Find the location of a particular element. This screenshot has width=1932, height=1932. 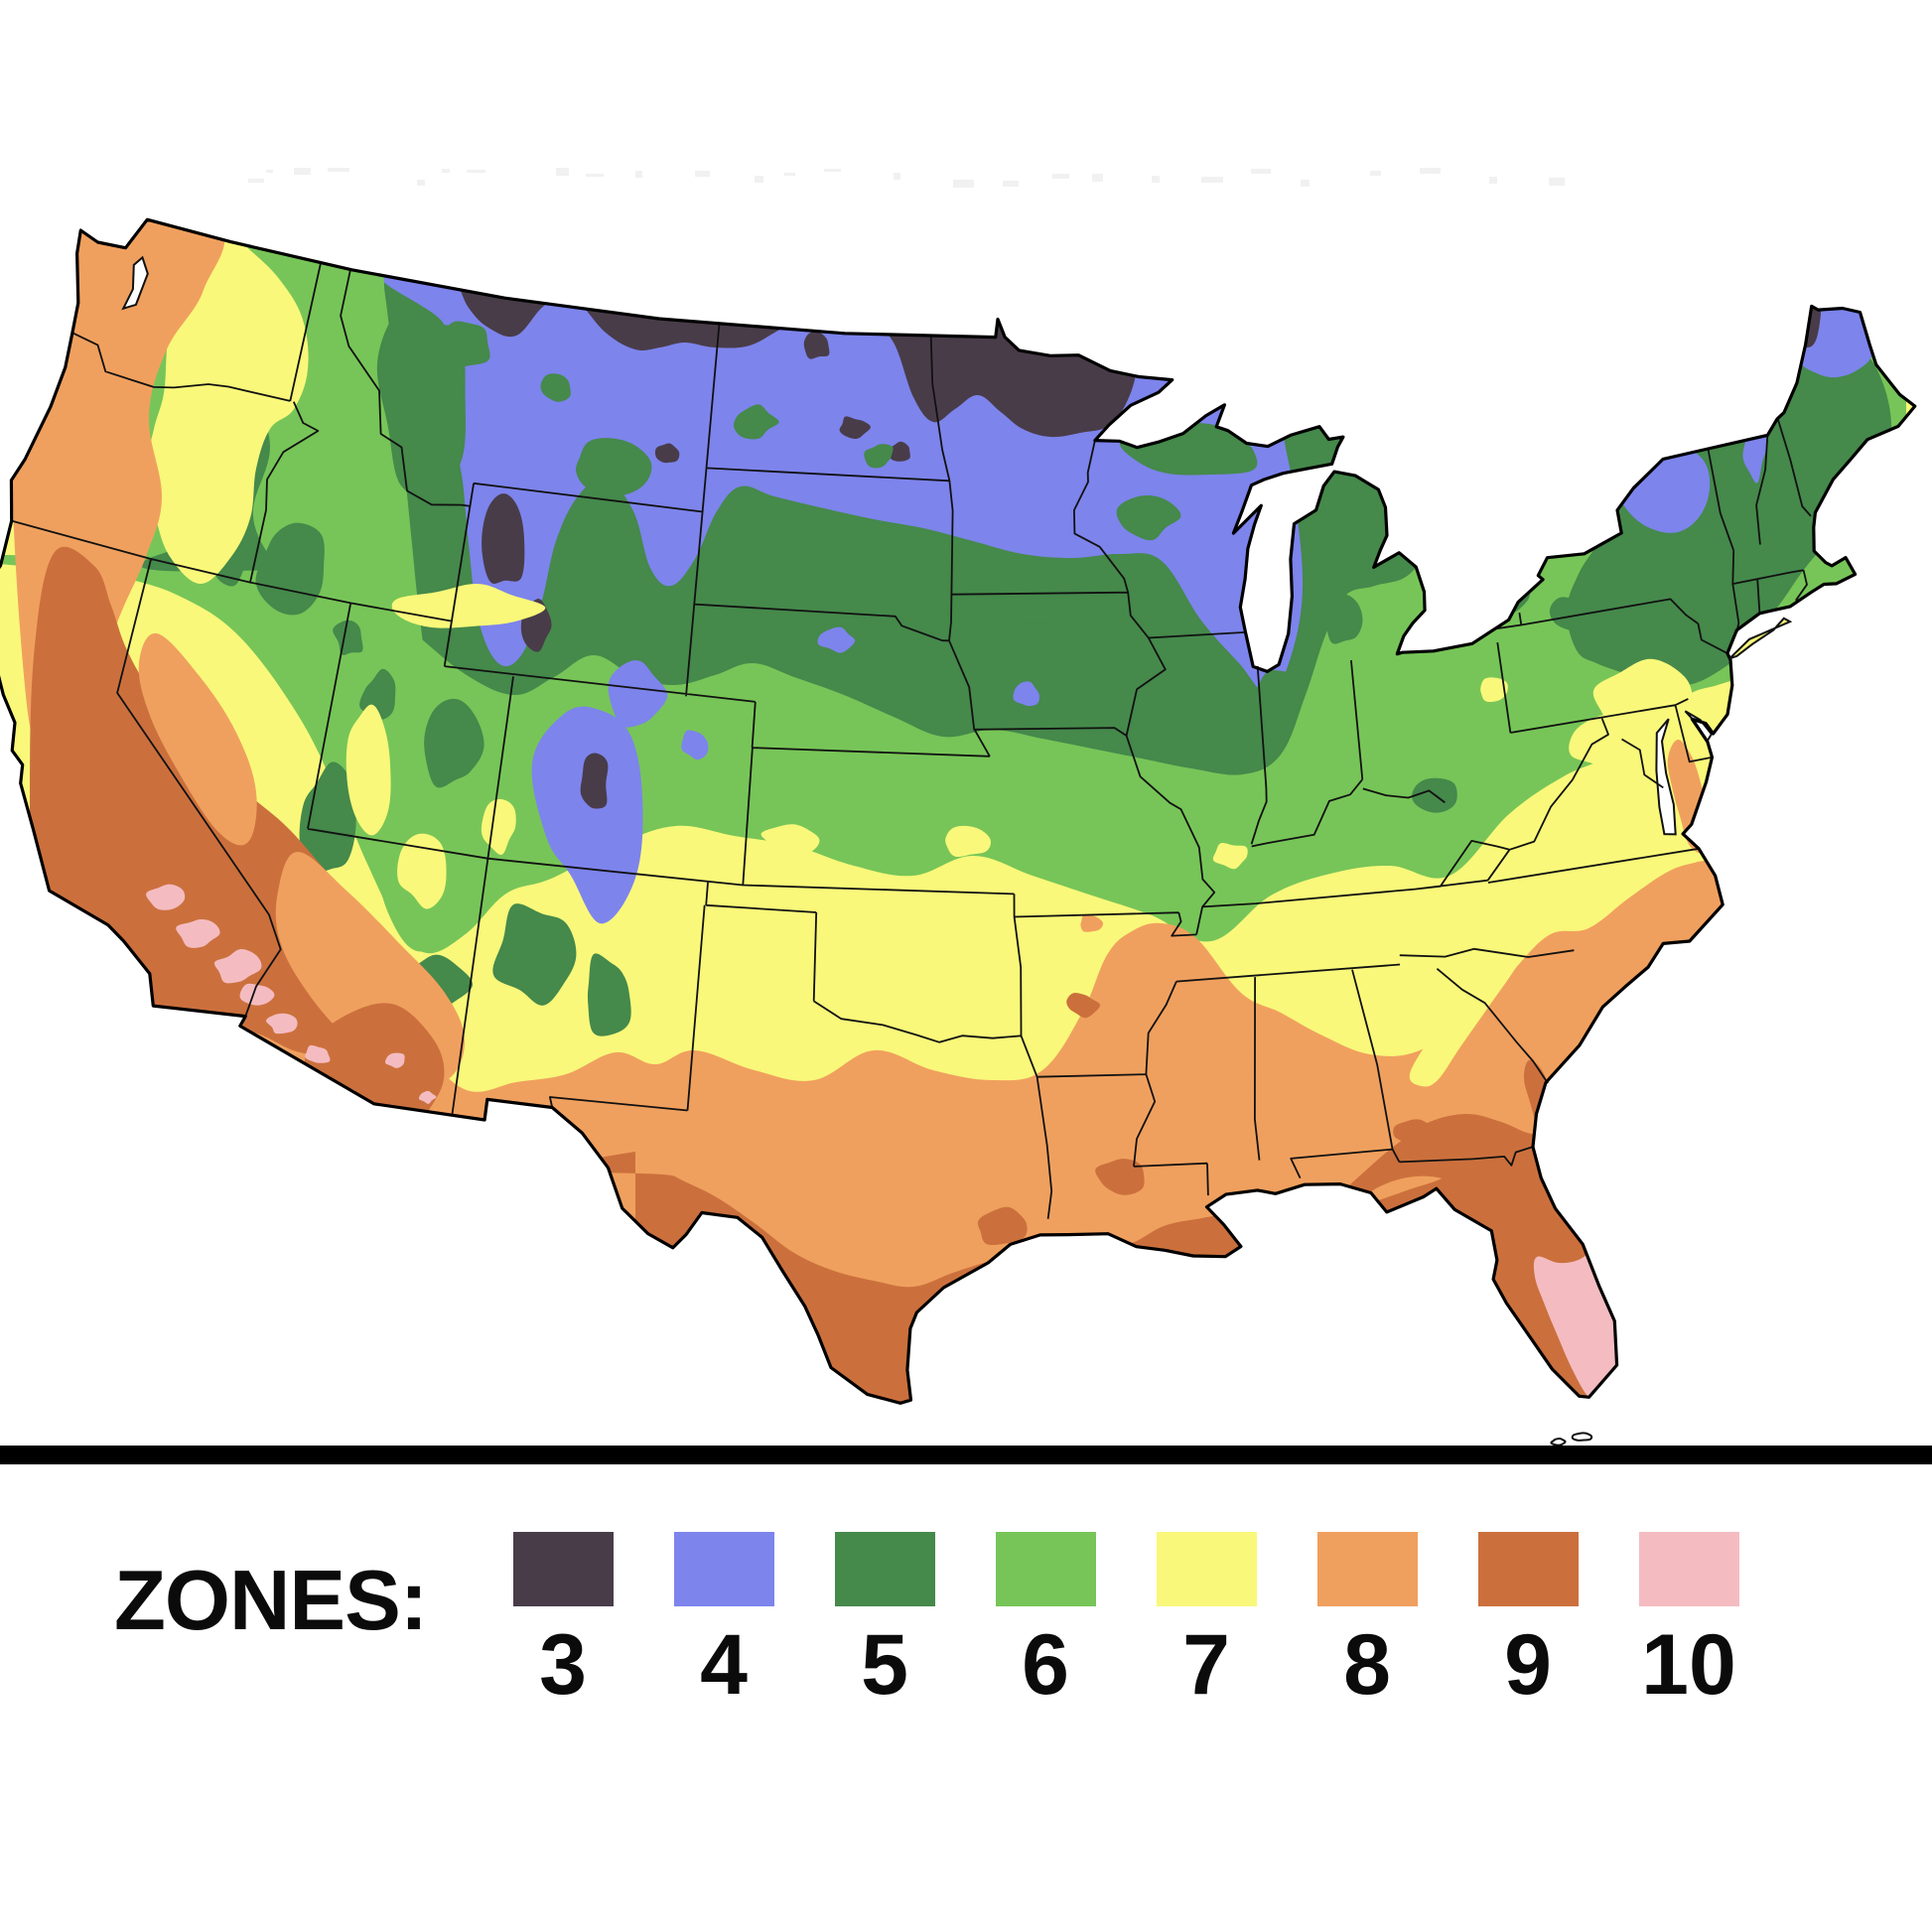

svg-text: 8 is located at coordinates (1367, 1665).